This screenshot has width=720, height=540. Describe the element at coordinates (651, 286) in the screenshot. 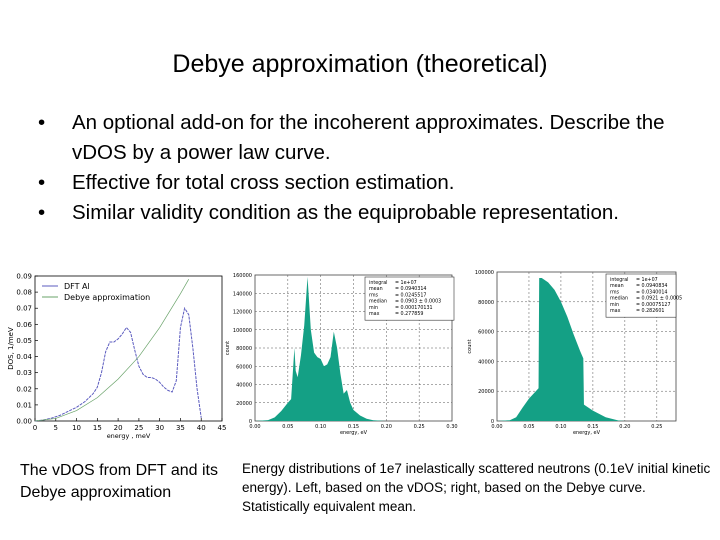

I see `svg-text: = 0.0940834` at that location.